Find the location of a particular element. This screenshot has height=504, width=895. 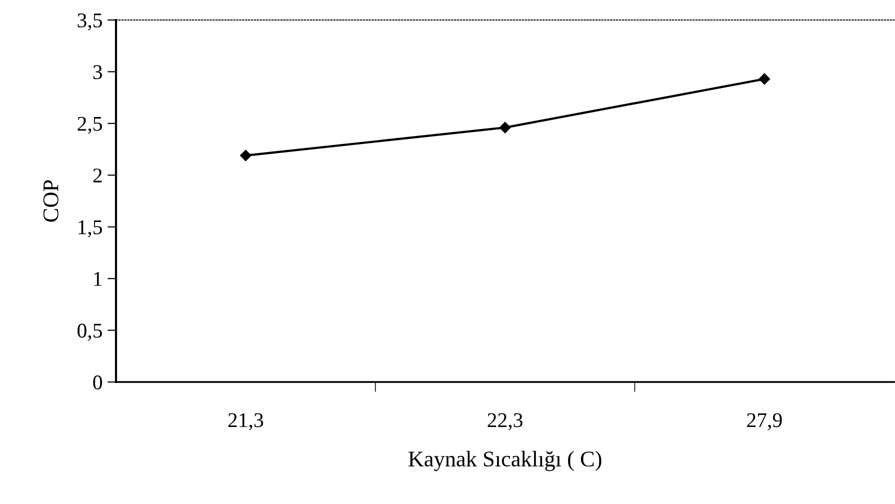

y-tick-label: 1,5 is located at coordinates (90, 229).